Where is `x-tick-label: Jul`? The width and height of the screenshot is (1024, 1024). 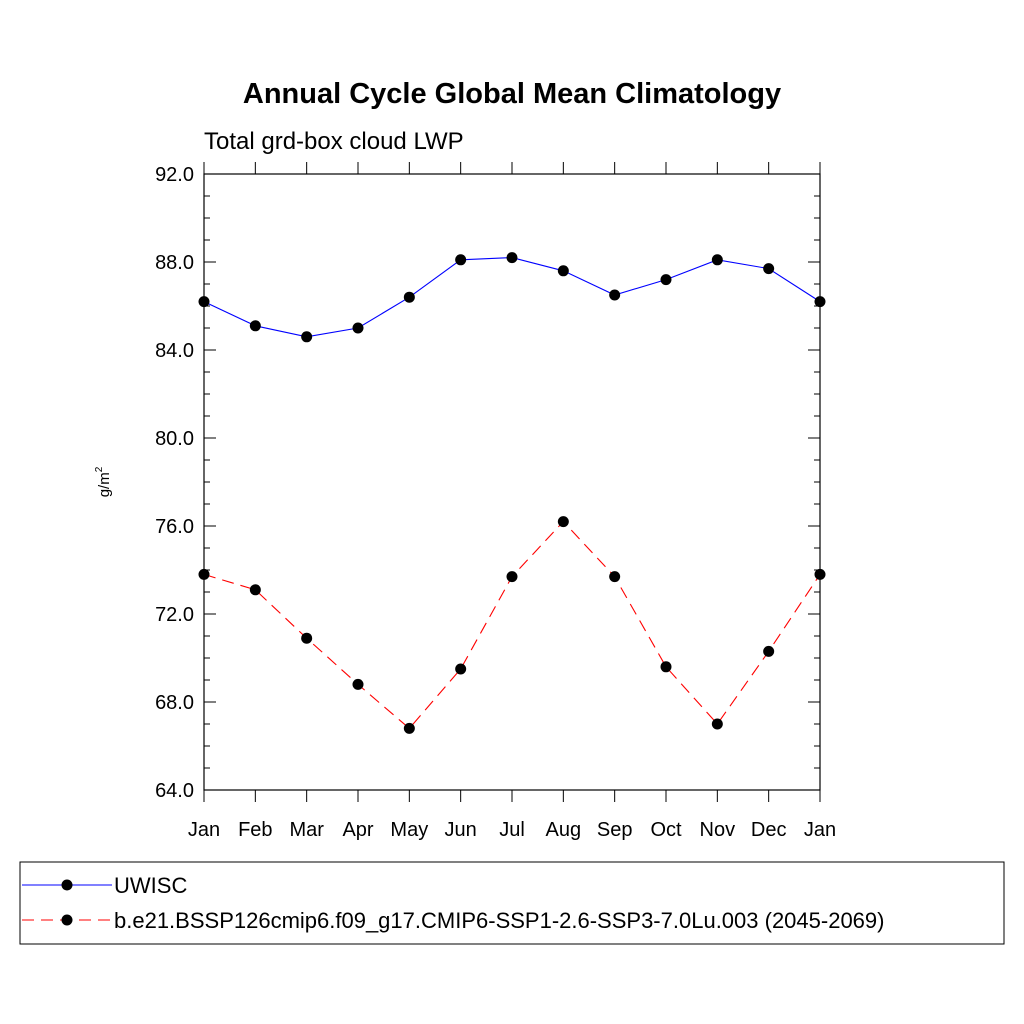
x-tick-label: Jul is located at coordinates (512, 830).